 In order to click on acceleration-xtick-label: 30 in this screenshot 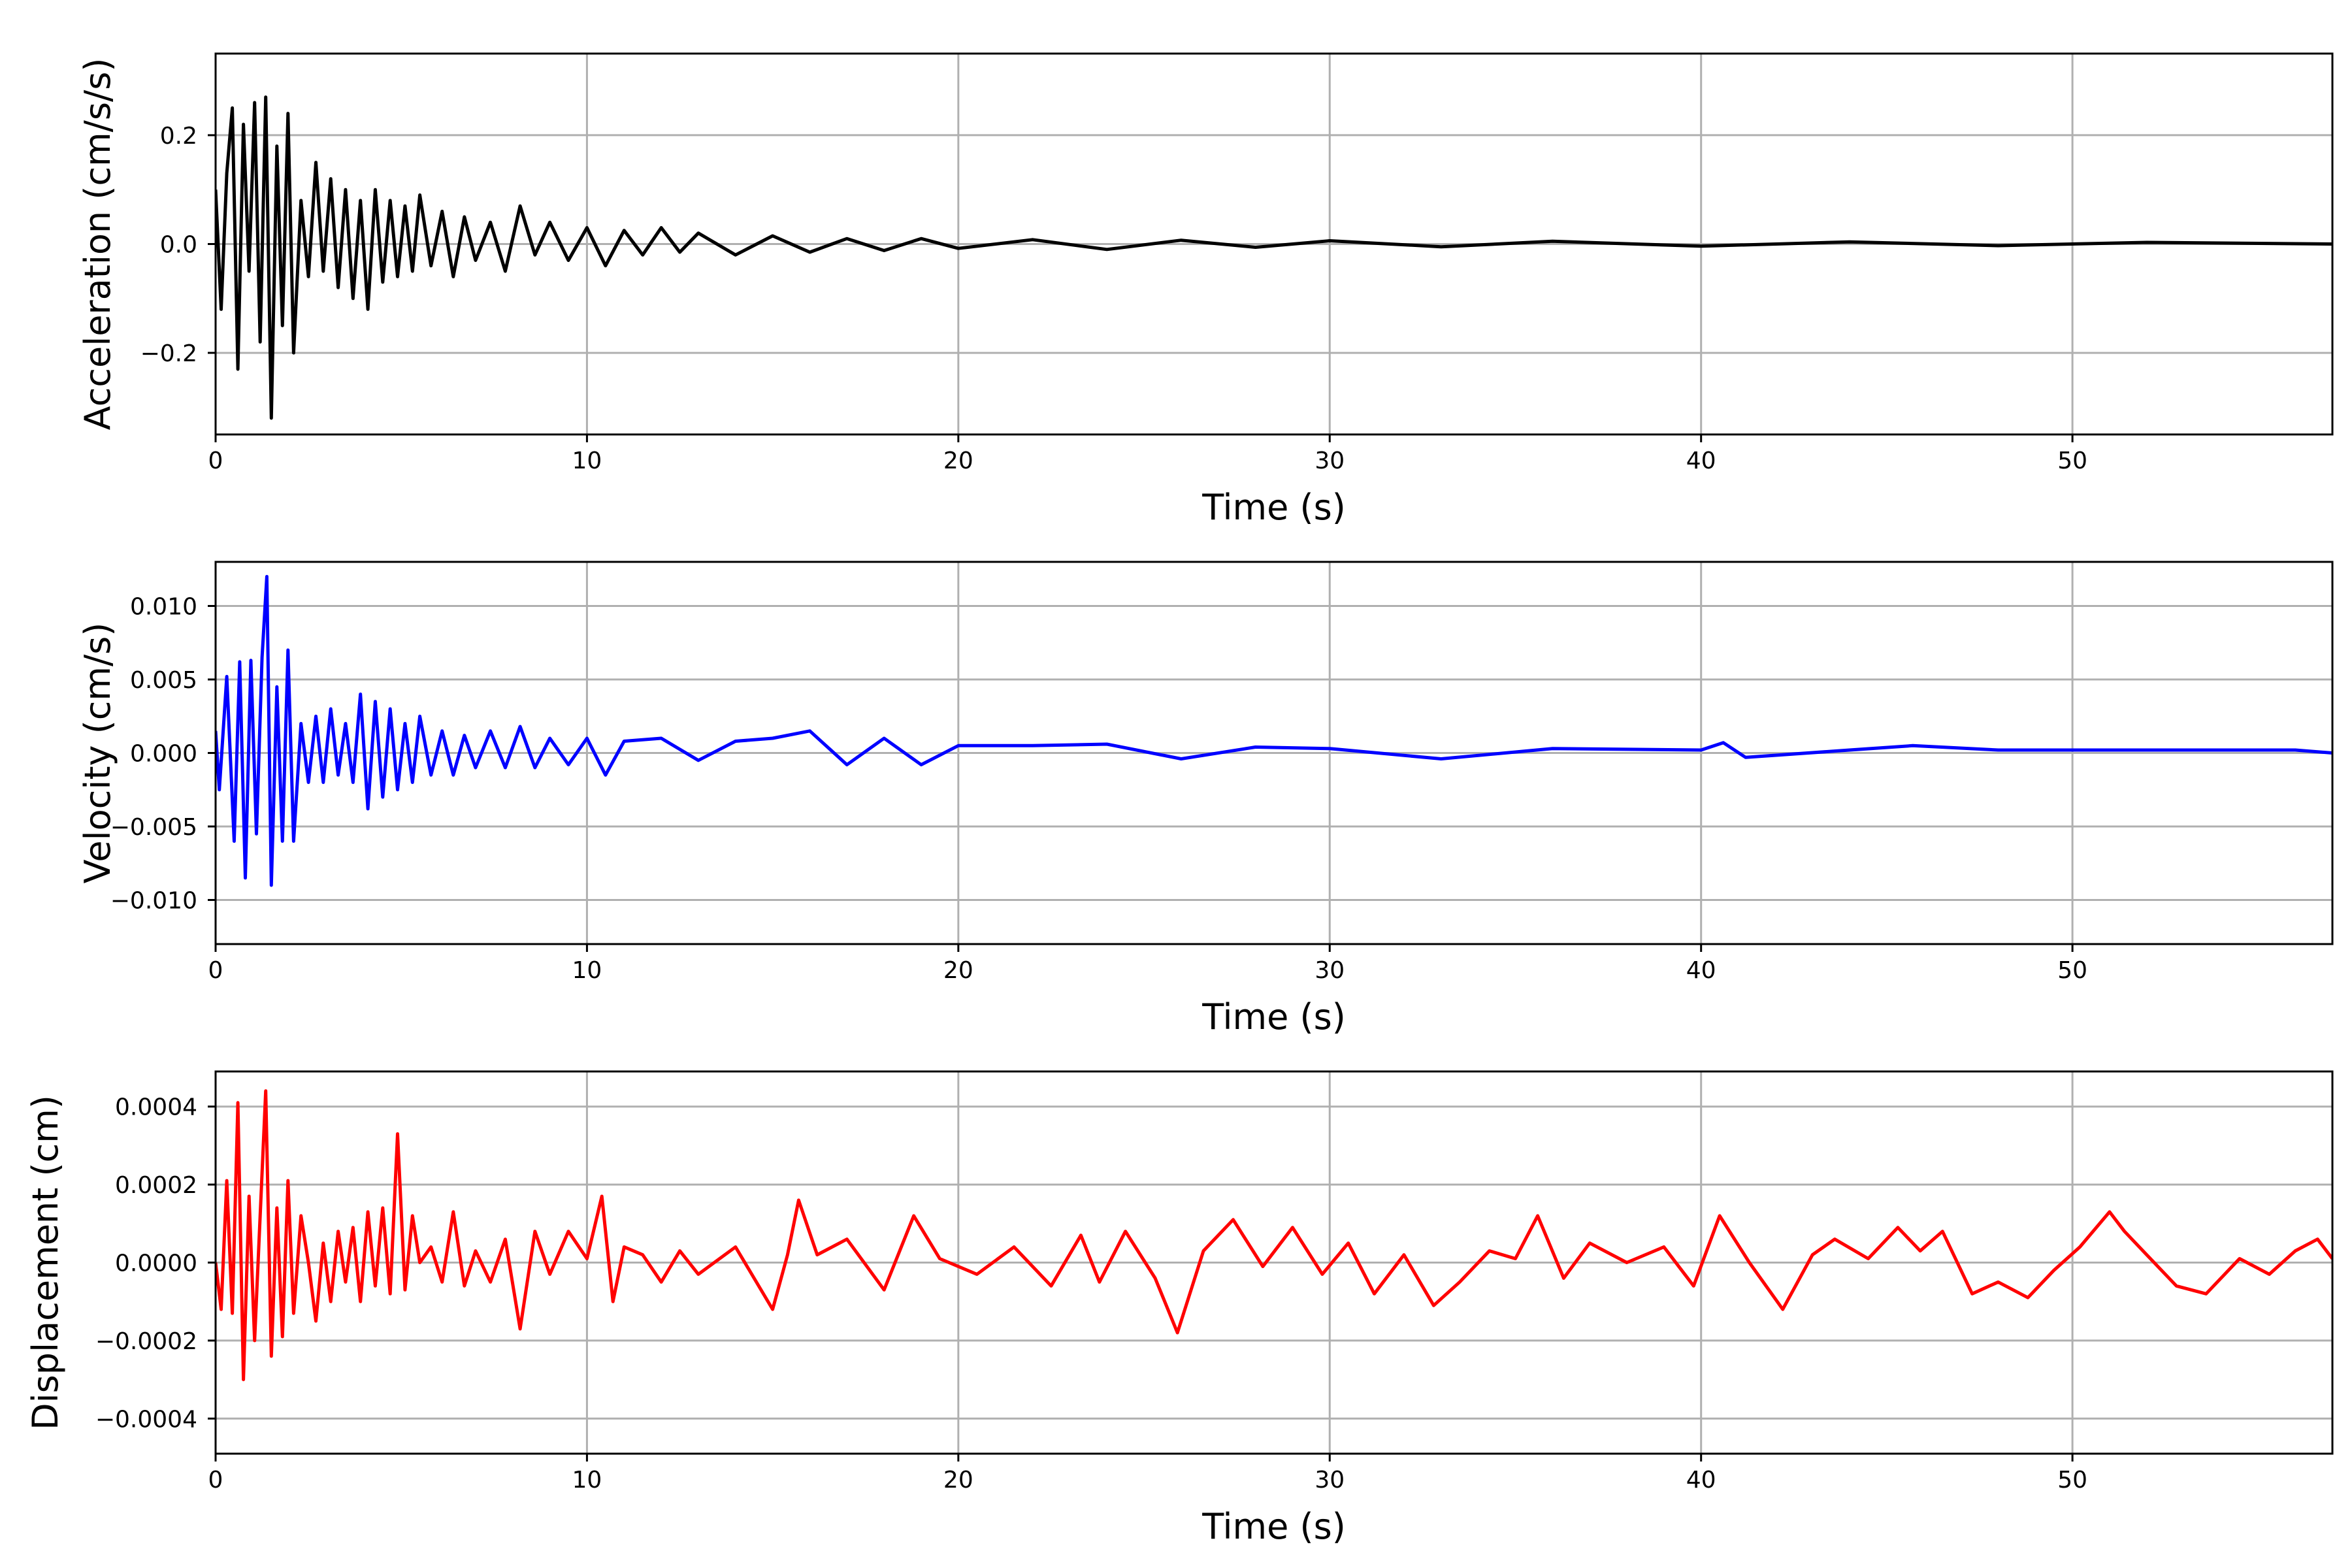, I will do `click(1330, 461)`.